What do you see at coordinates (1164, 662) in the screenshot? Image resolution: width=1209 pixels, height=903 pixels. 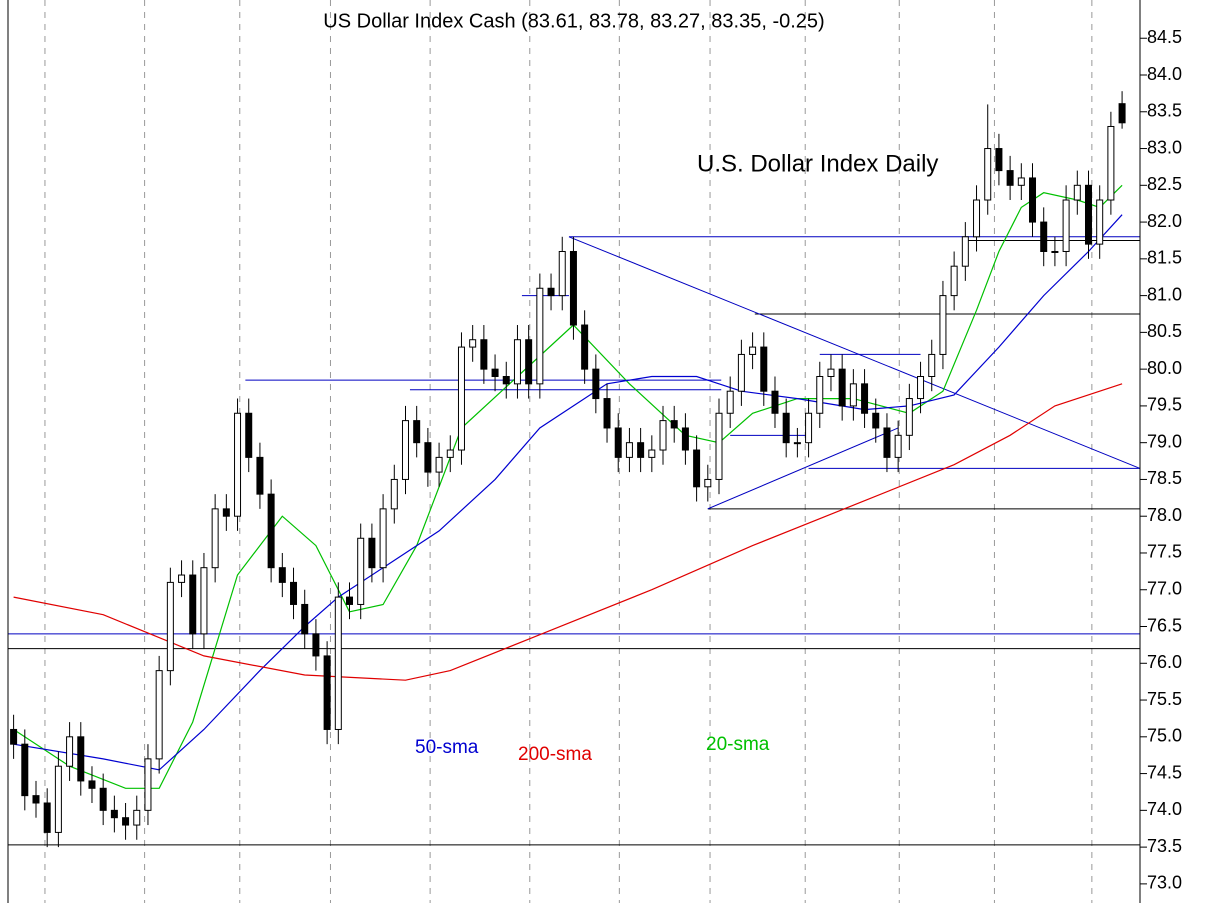 I see `y-tick-label: 76.0` at bounding box center [1164, 662].